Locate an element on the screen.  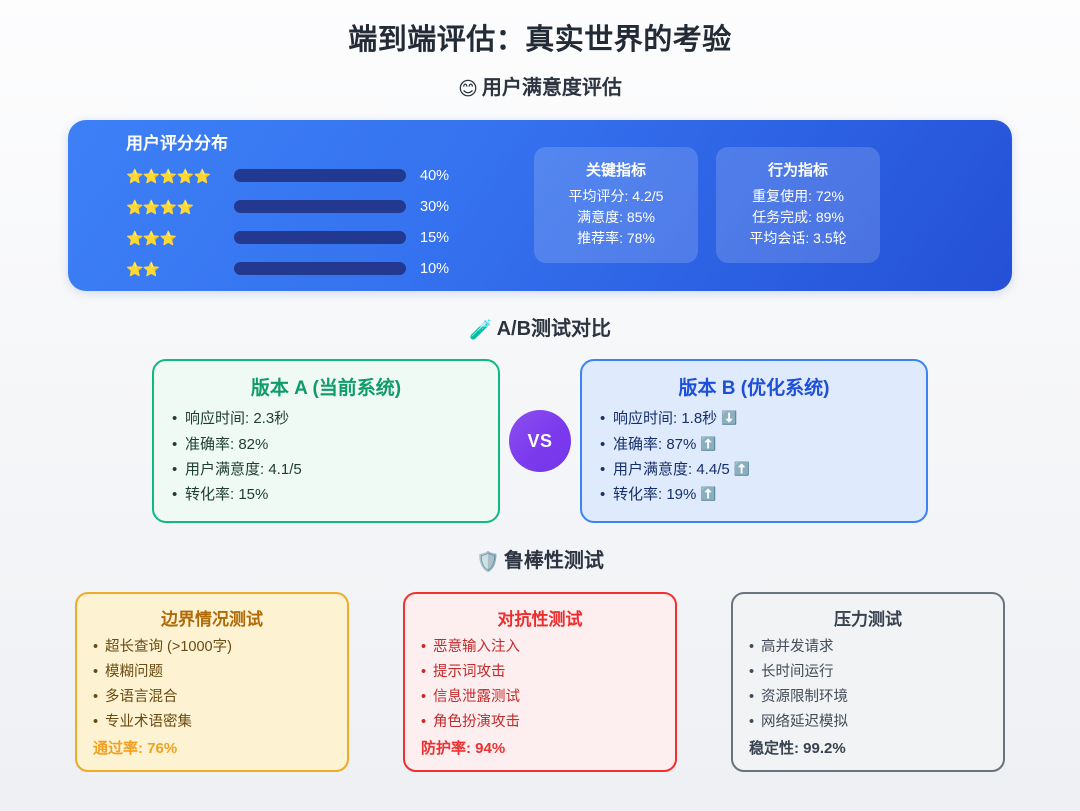
robustness-item-list: 恶意输入注入 提示词攻击 信息泄露测试 角色扮演攻击 is located at coordinates (540, 685).